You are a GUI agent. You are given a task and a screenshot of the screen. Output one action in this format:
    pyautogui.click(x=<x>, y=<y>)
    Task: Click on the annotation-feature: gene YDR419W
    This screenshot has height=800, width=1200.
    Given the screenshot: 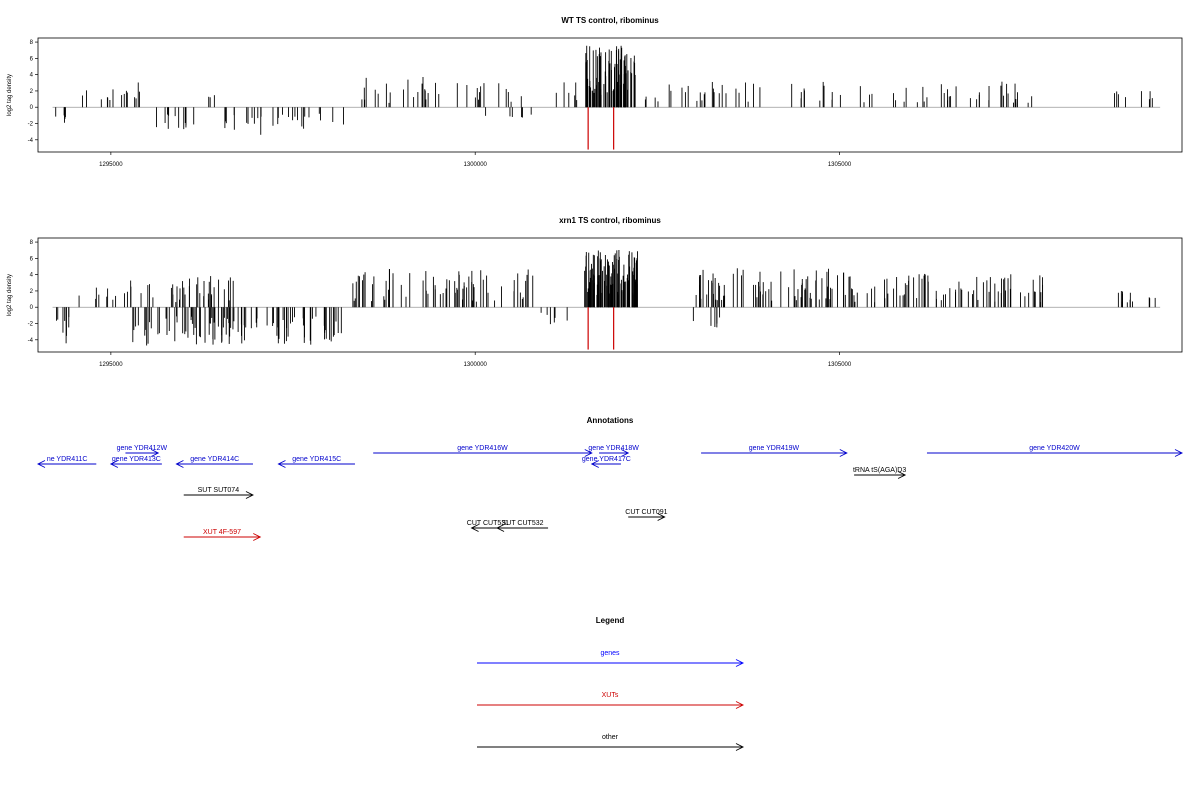 What is the action you would take?
    pyautogui.click(x=774, y=451)
    